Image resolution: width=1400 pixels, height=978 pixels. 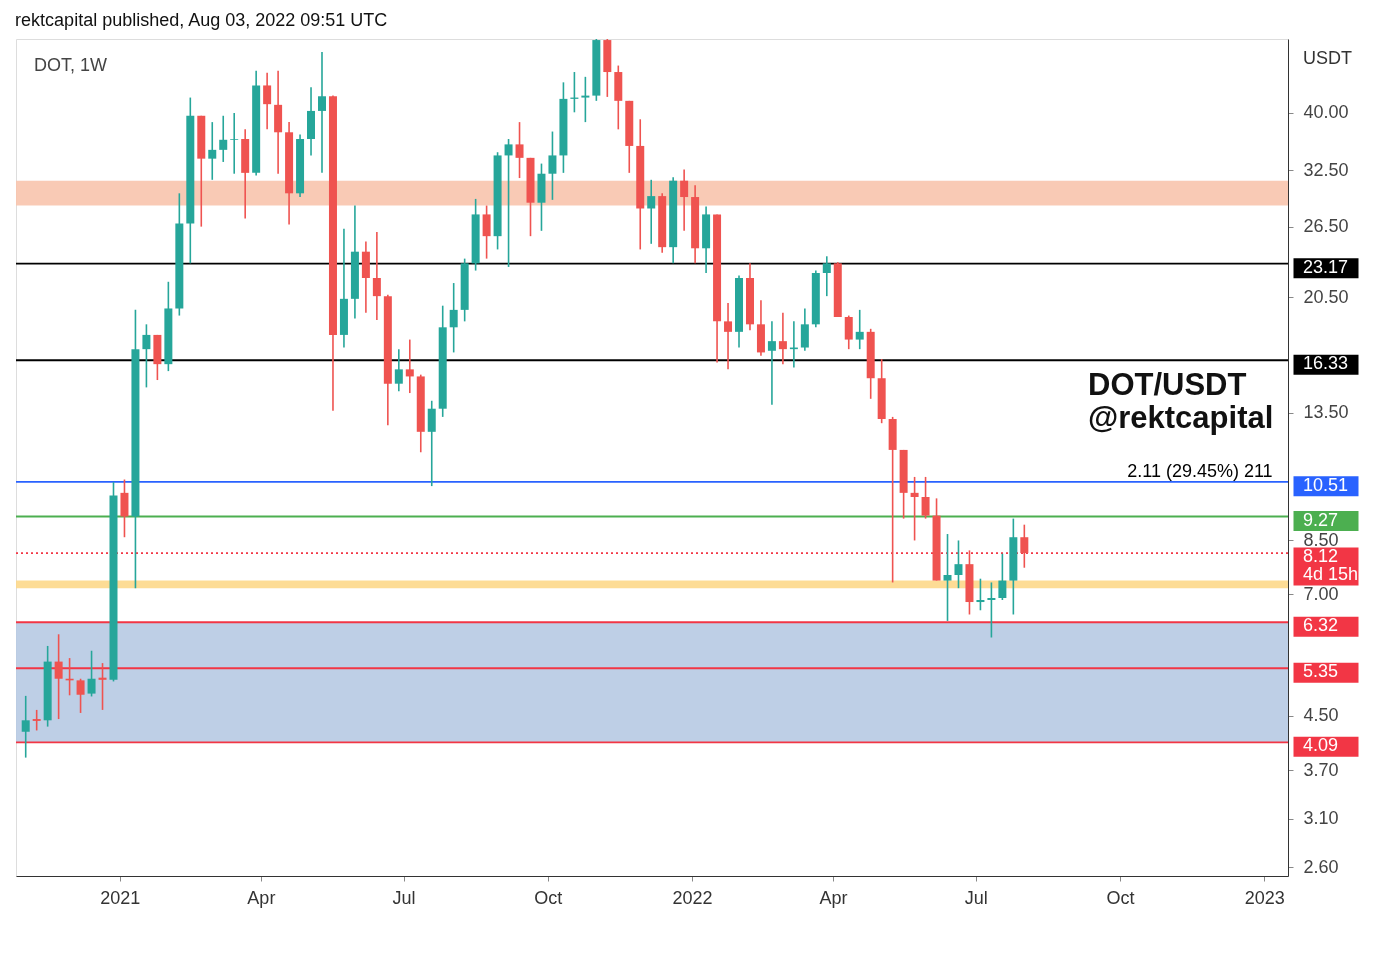 What do you see at coordinates (692, 897) in the screenshot?
I see `x-tick-label: 2022` at bounding box center [692, 897].